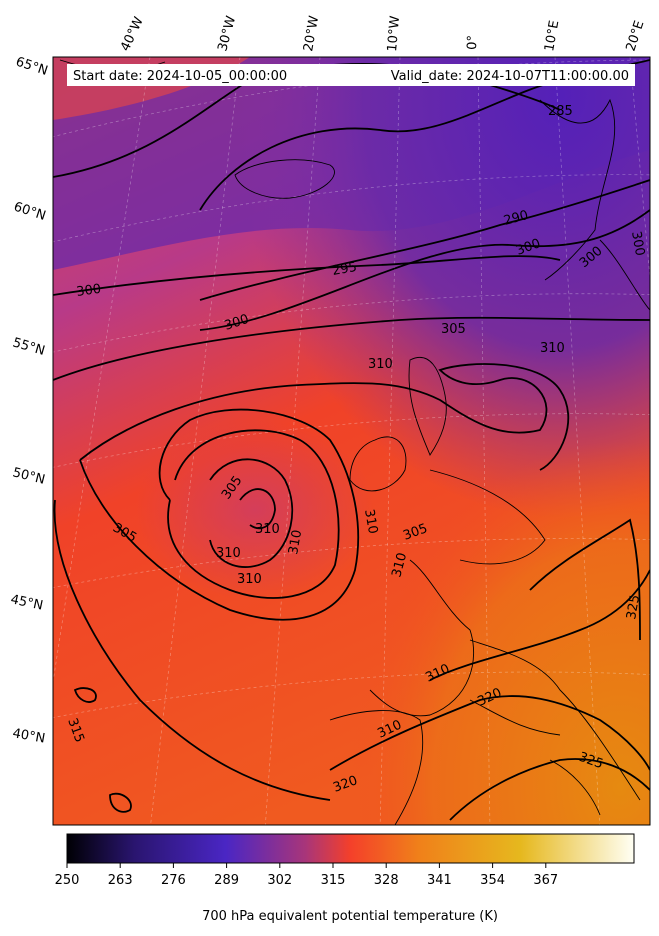 The height and width of the screenshot is (936, 659). Describe the element at coordinates (226, 880) in the screenshot. I see `colorbar-tick-label: 289` at that location.